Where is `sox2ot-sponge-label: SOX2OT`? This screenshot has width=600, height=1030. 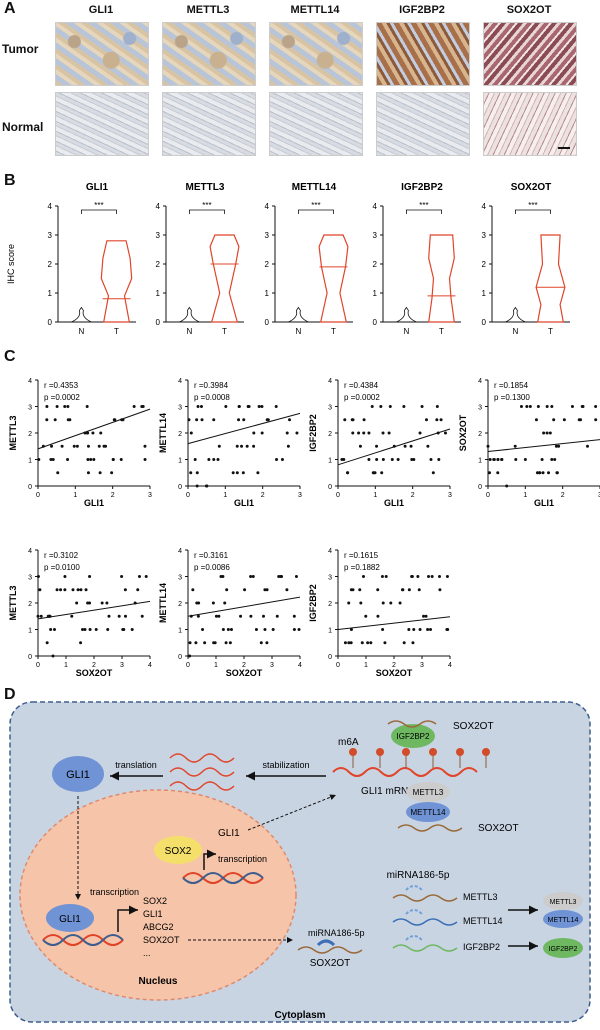
sox2ot-sponge-label: SOX2OT is located at coordinates (330, 963).